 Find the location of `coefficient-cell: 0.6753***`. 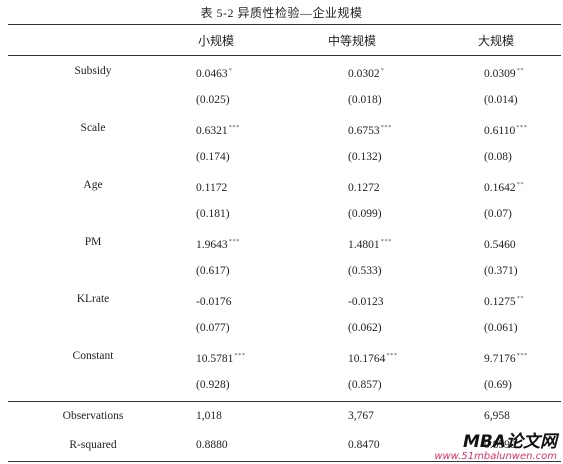

coefficient-cell: 0.6753*** is located at coordinates (370, 129).